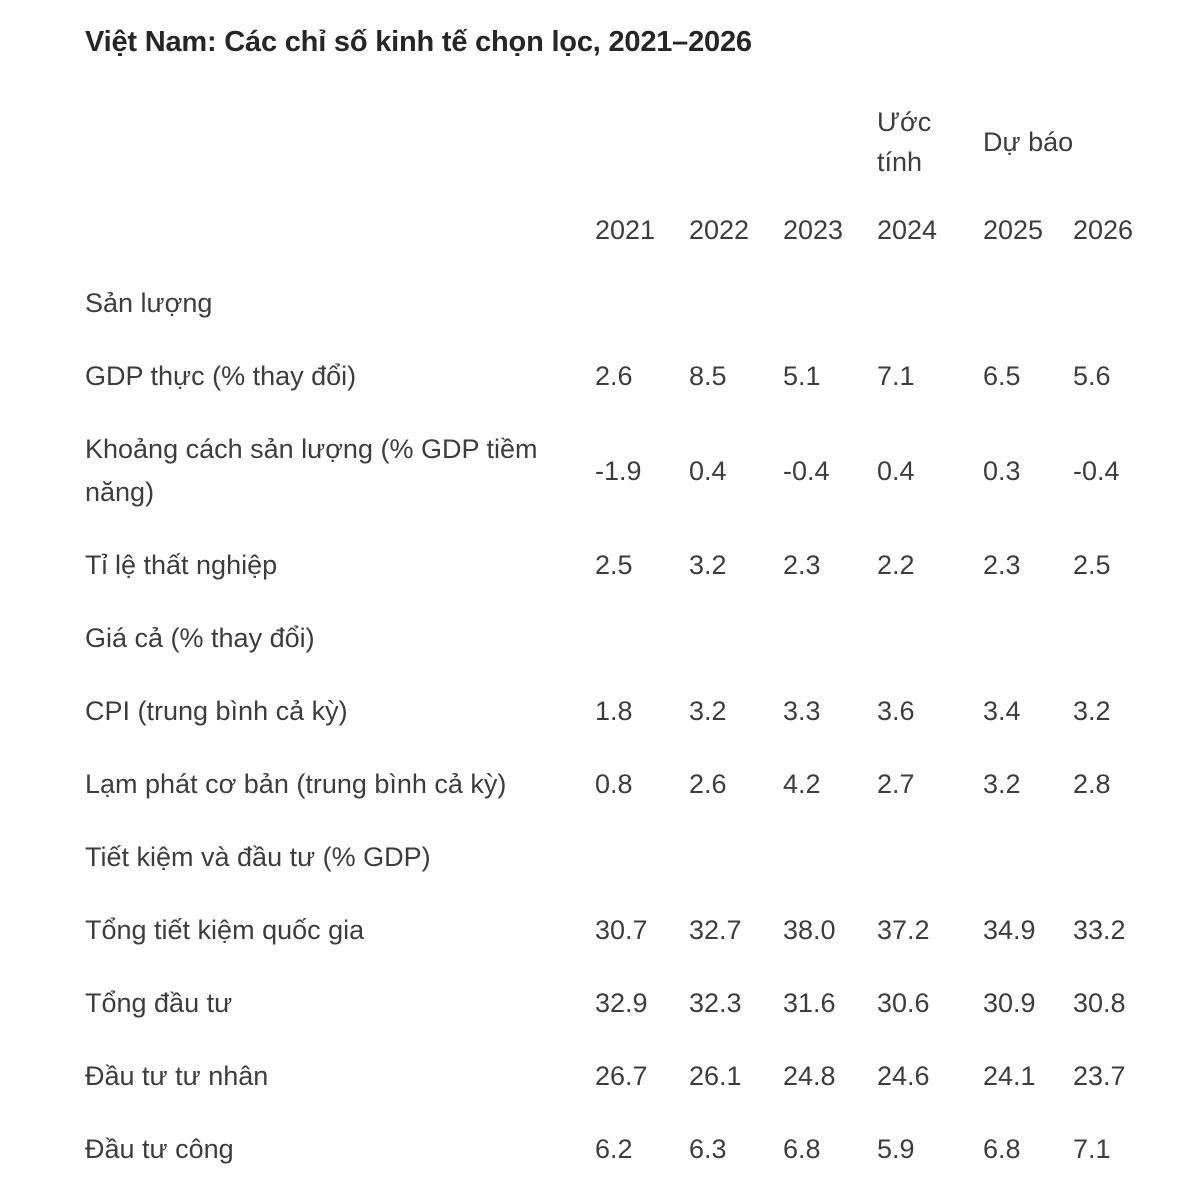  What do you see at coordinates (159, 1149) in the screenshot?
I see `indicator-label: Đầu tư công` at bounding box center [159, 1149].